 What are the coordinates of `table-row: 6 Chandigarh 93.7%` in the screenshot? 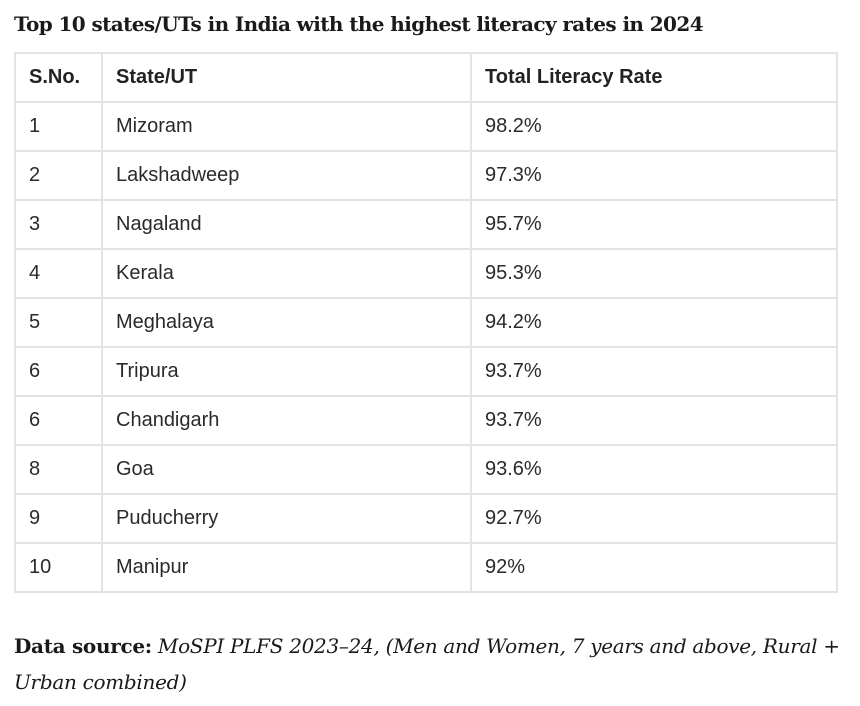 It's located at (426, 420).